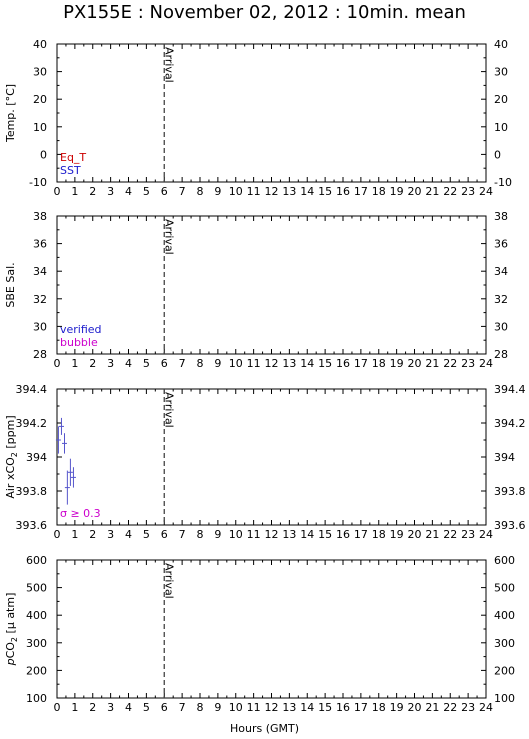 The height and width of the screenshot is (739, 529). I want to click on y-tick-label: 394, so click(504, 457).